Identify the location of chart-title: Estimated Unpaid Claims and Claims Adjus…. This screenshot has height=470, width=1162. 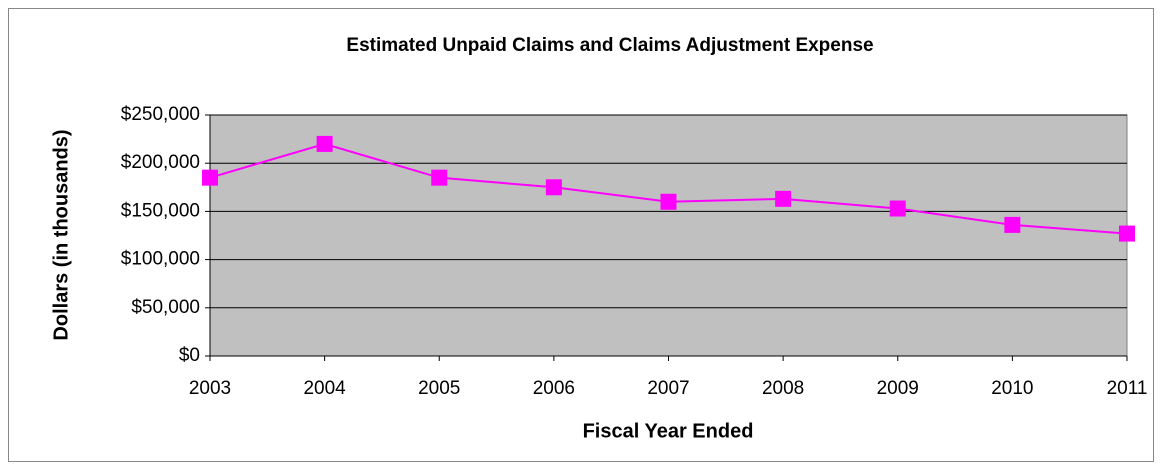
(609, 45).